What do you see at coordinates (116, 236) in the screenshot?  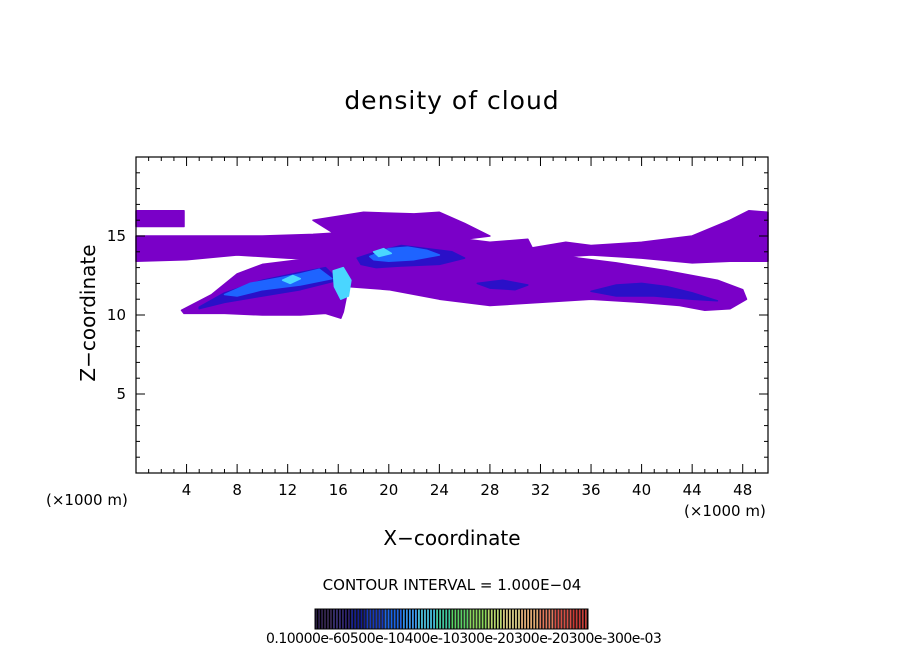 I see `y-tick-label-15: 15` at bounding box center [116, 236].